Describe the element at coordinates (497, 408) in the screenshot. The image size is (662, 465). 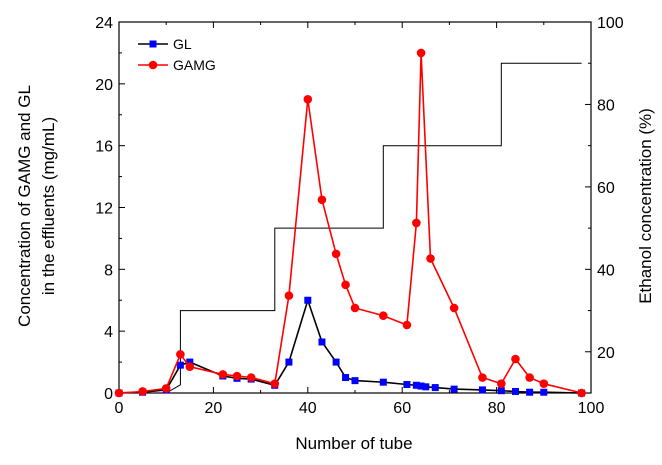
I see `x-tick-label: 80` at that location.